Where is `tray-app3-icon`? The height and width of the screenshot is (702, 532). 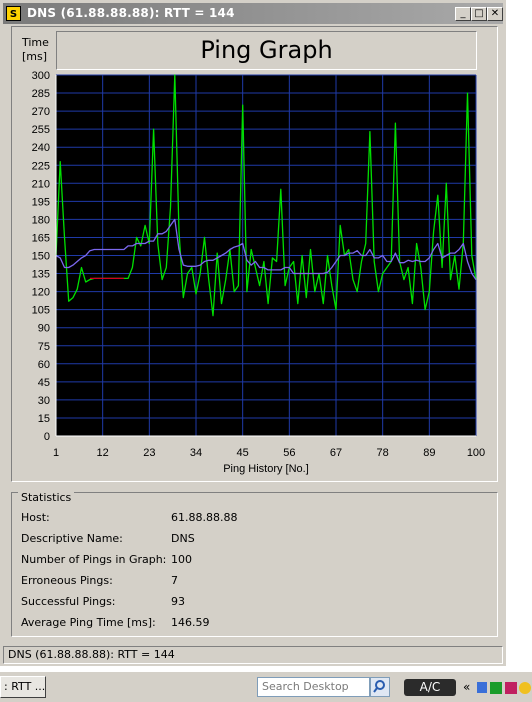 tray-app3-icon is located at coordinates (525, 688).